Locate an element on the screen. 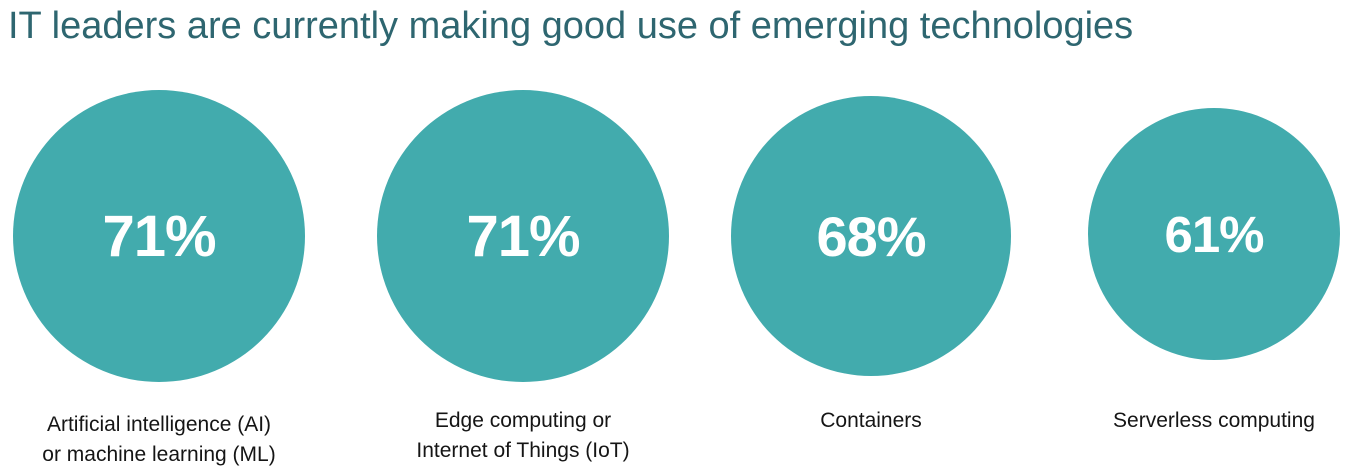 Image resolution: width=1349 pixels, height=474 pixels. stat-value: 68% is located at coordinates (871, 236).